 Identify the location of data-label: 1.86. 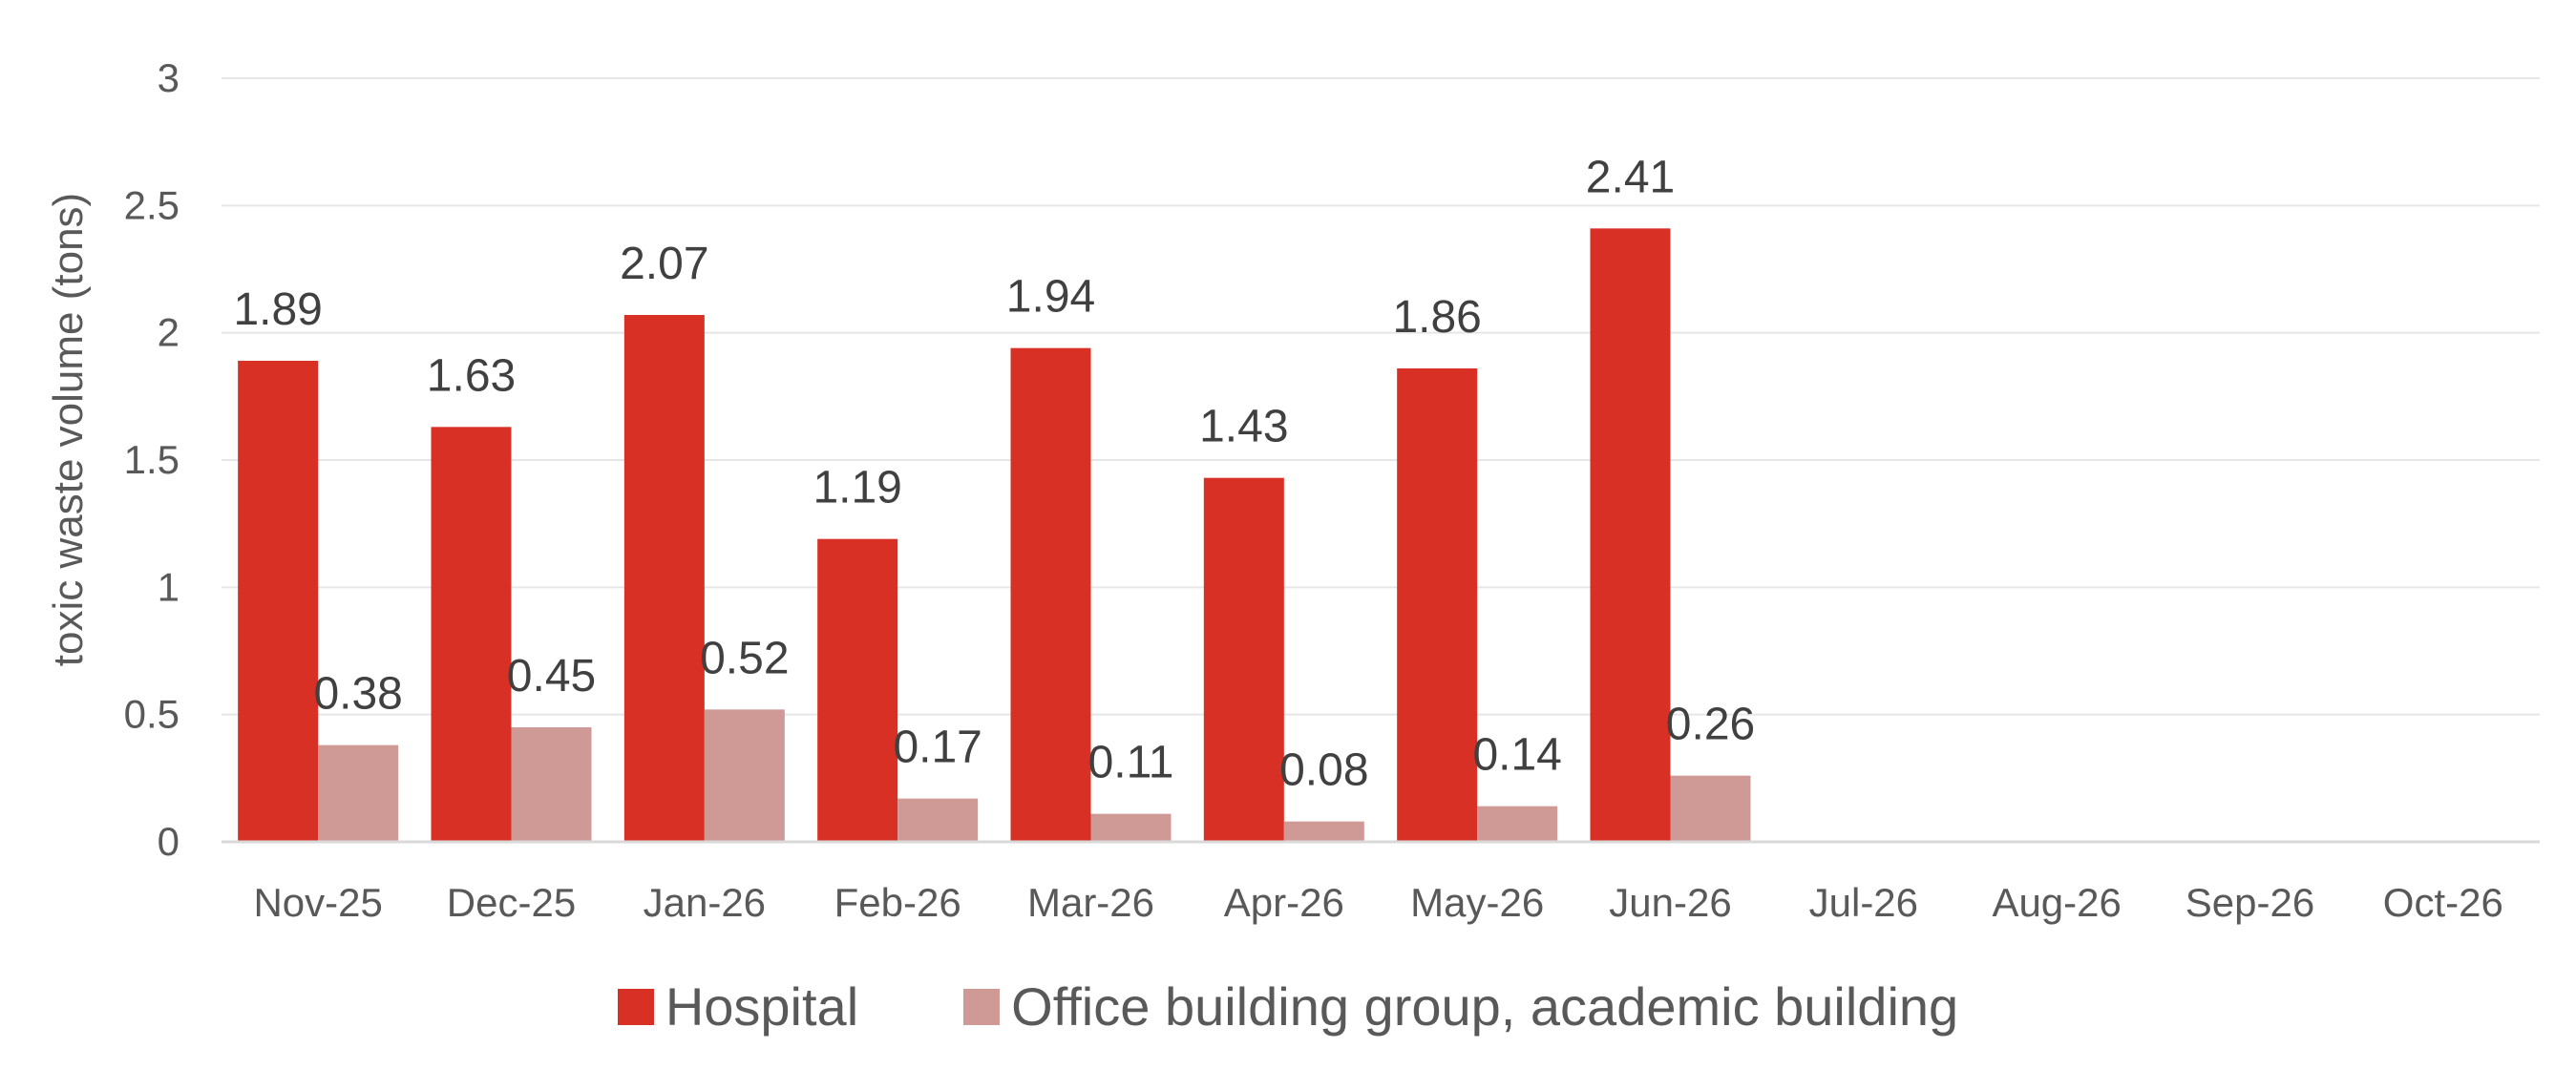
(1436, 317).